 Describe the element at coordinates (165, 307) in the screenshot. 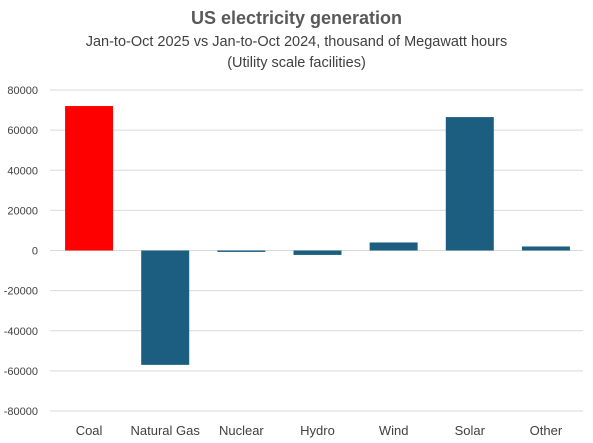

I see `bar-natural-gas` at that location.